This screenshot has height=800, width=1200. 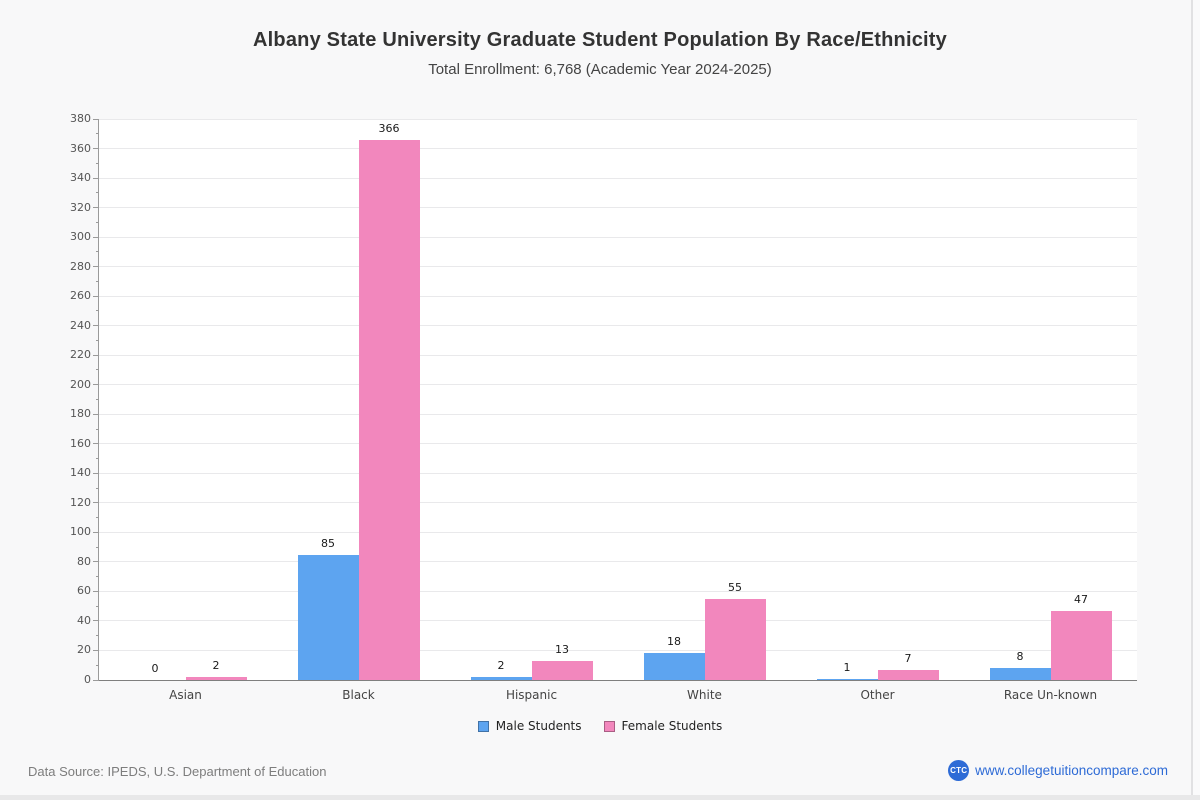 What do you see at coordinates (80, 384) in the screenshot?
I see `y-axis-tick-label: 200` at bounding box center [80, 384].